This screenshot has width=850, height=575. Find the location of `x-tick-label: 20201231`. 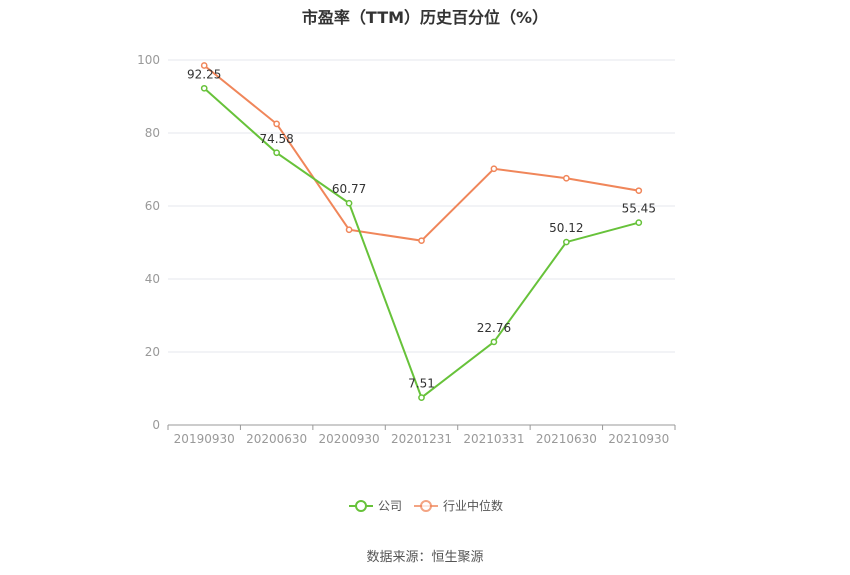

x-tick-label: 20201231 is located at coordinates (421, 439).